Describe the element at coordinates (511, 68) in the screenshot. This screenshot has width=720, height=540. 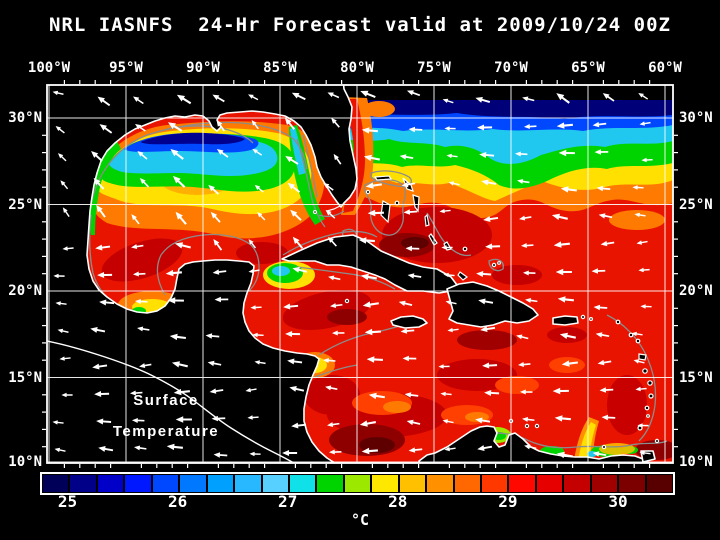
I see `lon-tick-label: 70°W` at that location.